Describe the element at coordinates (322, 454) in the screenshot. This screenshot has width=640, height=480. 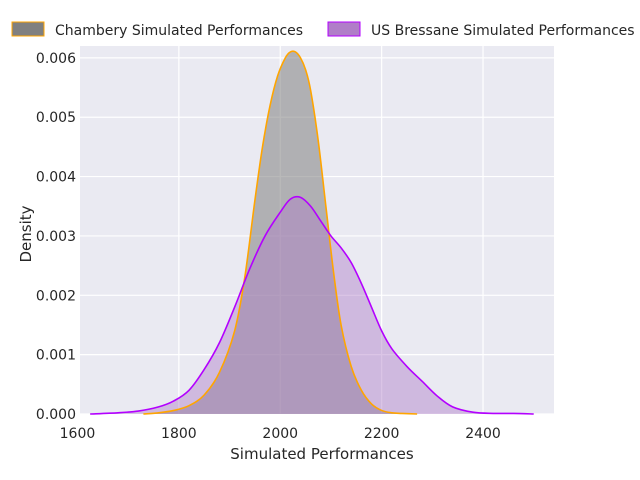
I see `x-axis-label: Simulated Performances` at that location.